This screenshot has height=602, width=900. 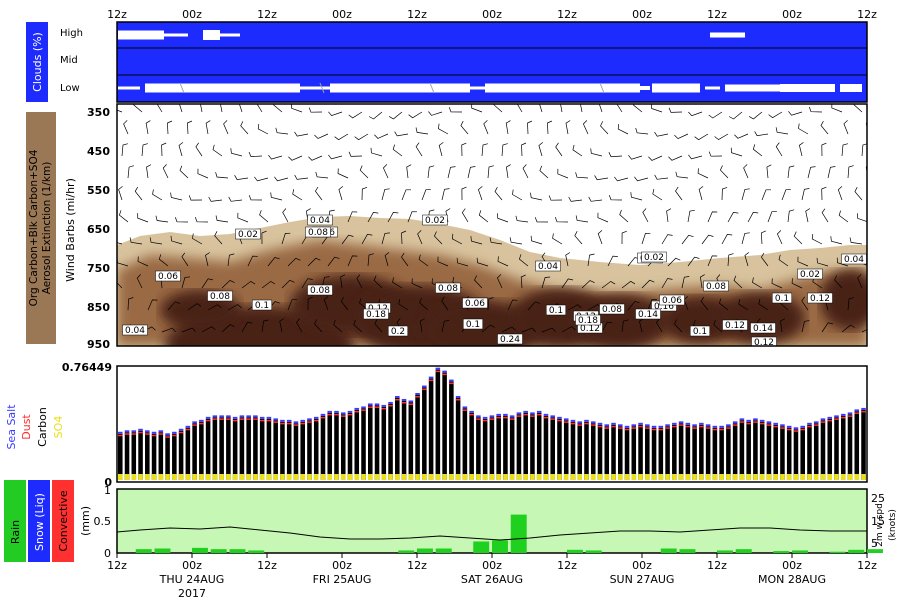 I want to click on contour-label: 0.08, so click(x=448, y=289).